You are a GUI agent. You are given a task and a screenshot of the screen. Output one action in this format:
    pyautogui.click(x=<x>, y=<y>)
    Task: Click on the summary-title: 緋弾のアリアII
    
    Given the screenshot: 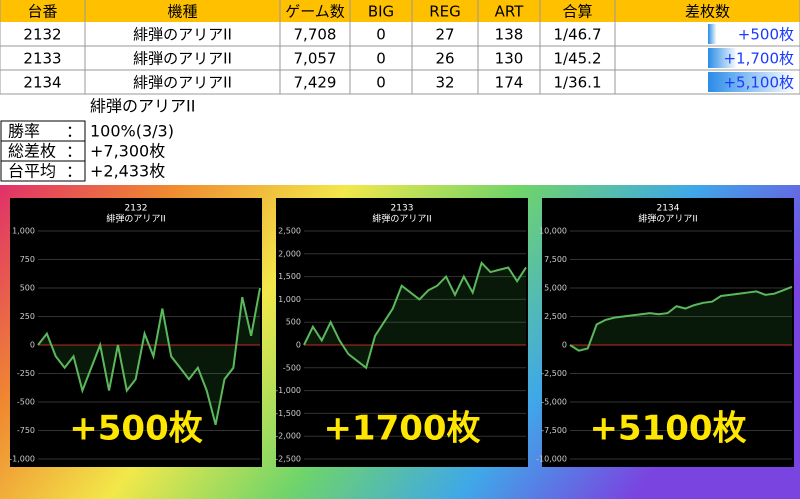 What is the action you would take?
    pyautogui.click(x=142, y=106)
    